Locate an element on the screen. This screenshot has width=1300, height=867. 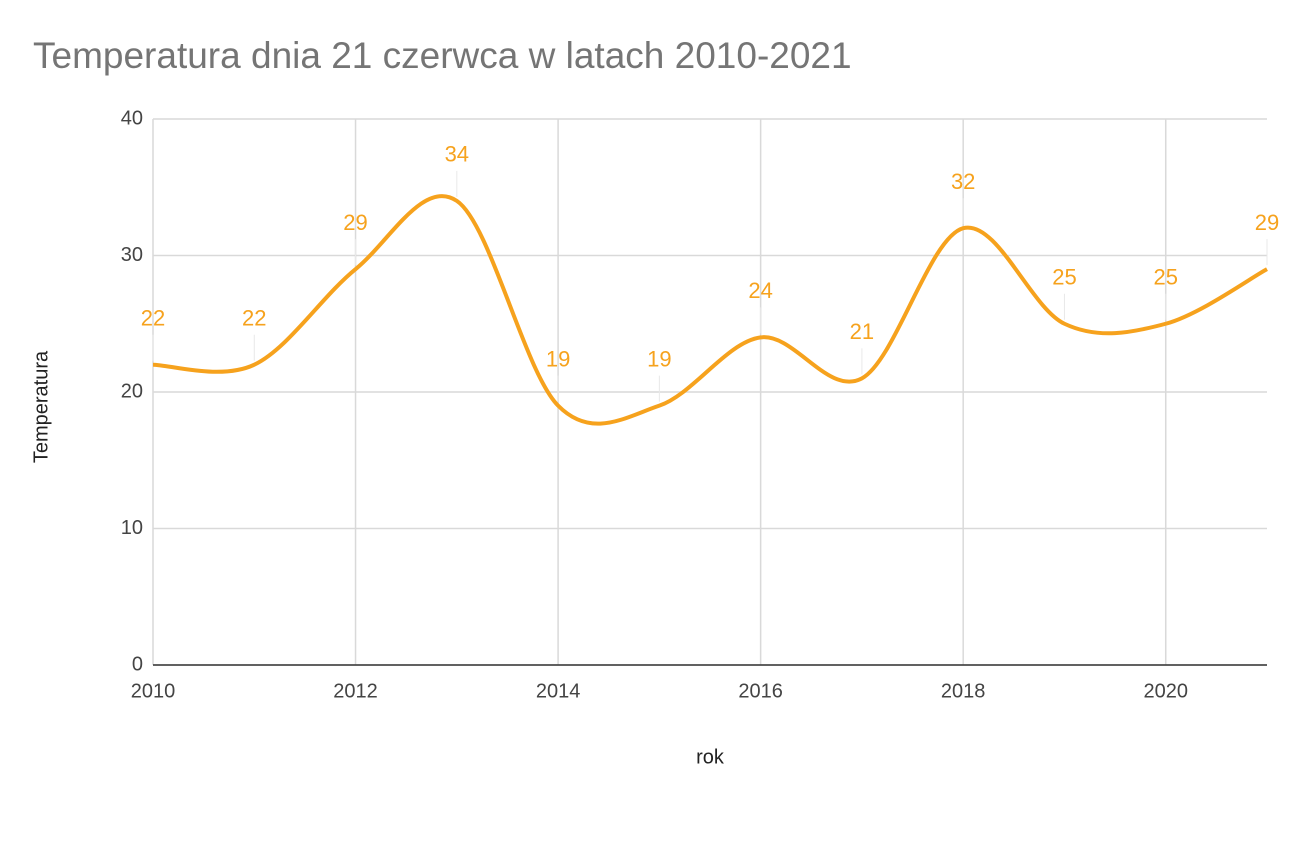
x-axis-title: rok is located at coordinates (710, 757).